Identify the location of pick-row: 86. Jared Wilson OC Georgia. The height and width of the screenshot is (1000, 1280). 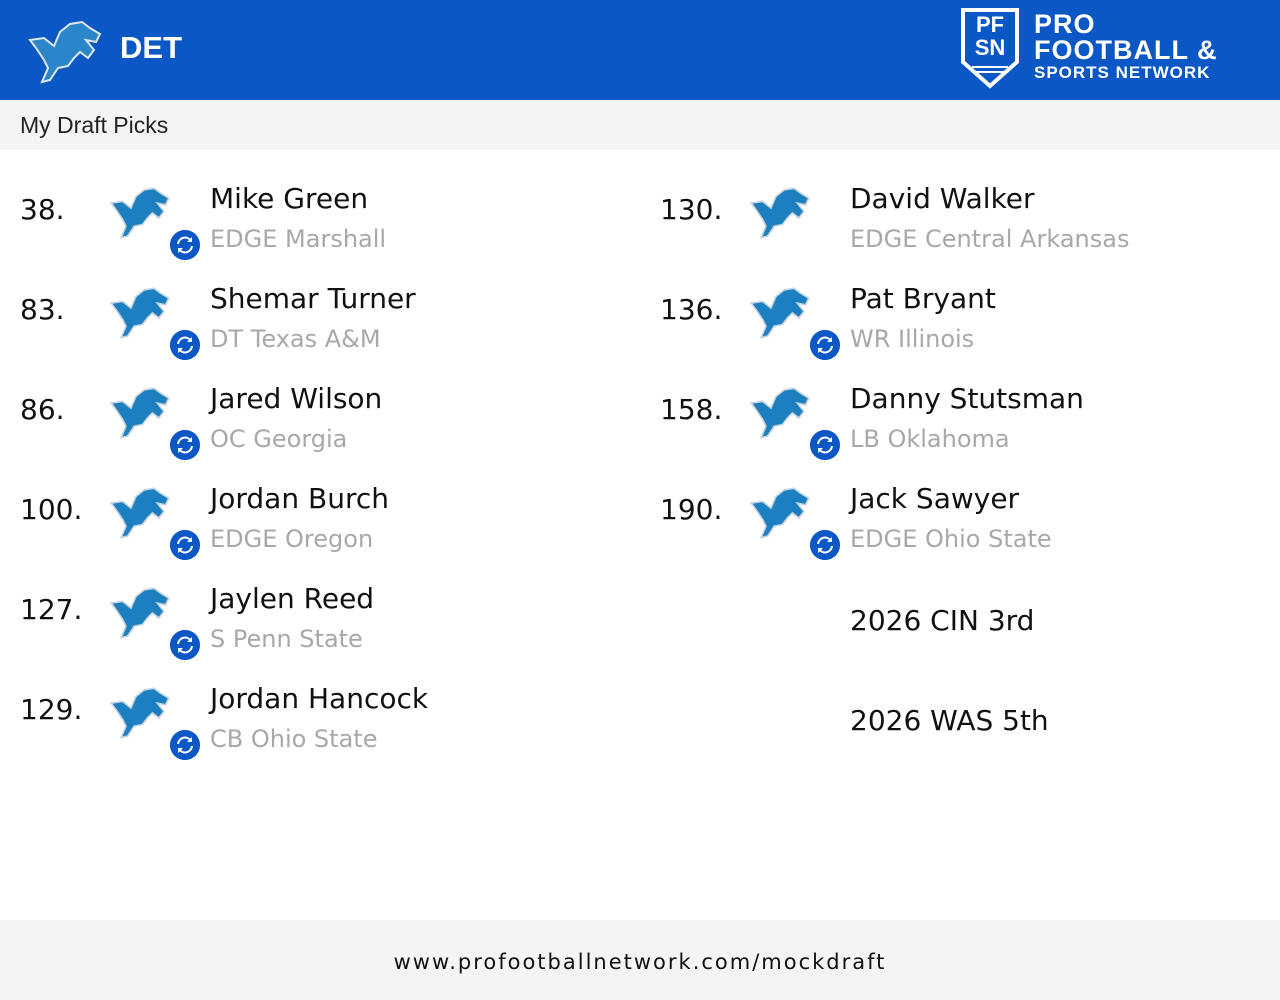
(330, 430).